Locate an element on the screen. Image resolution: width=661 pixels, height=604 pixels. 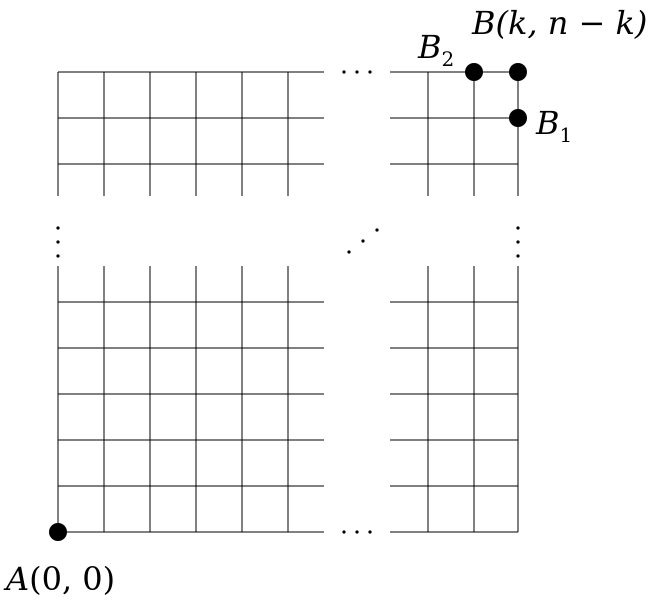
ellipsis-top-horizontal is located at coordinates (357, 72).